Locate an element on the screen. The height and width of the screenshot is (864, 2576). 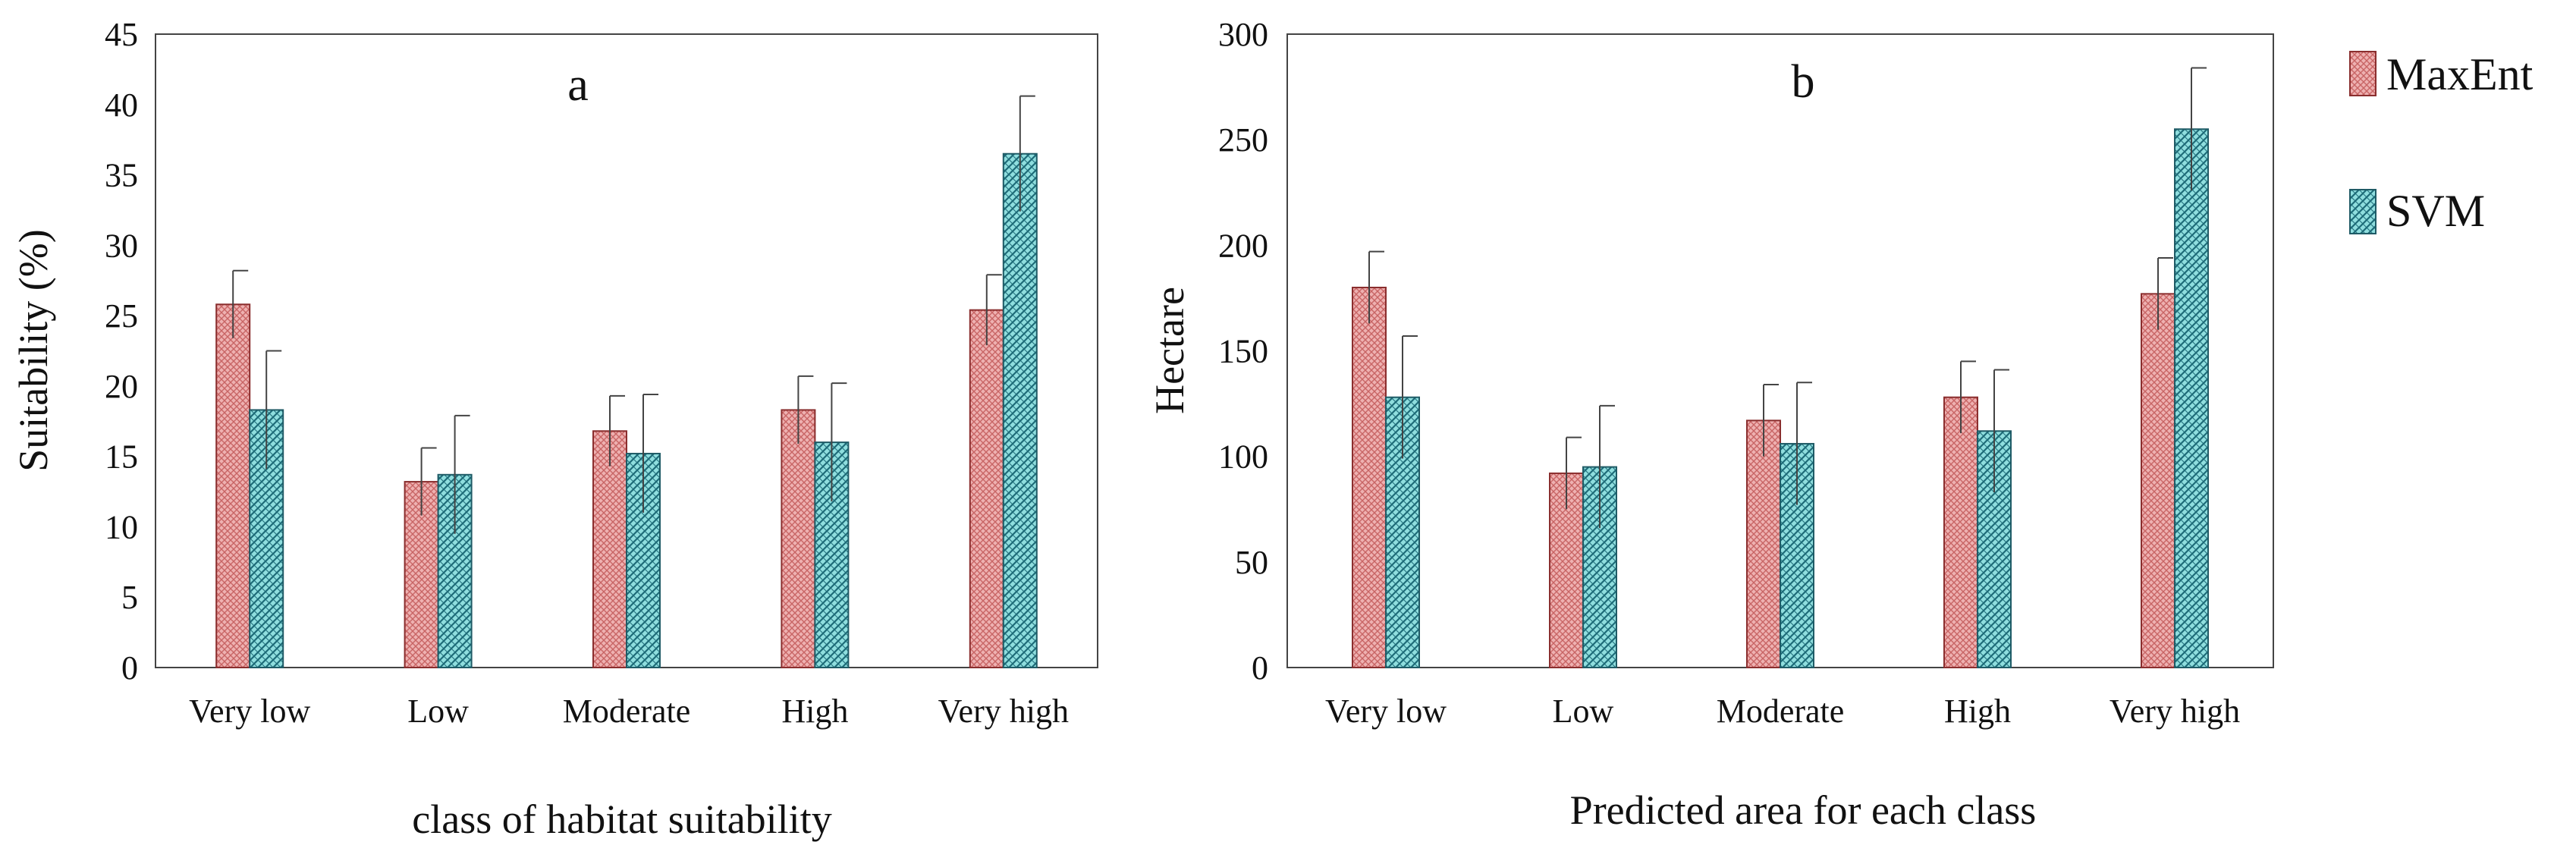
panel-label-b: b is located at coordinates (1803, 82).